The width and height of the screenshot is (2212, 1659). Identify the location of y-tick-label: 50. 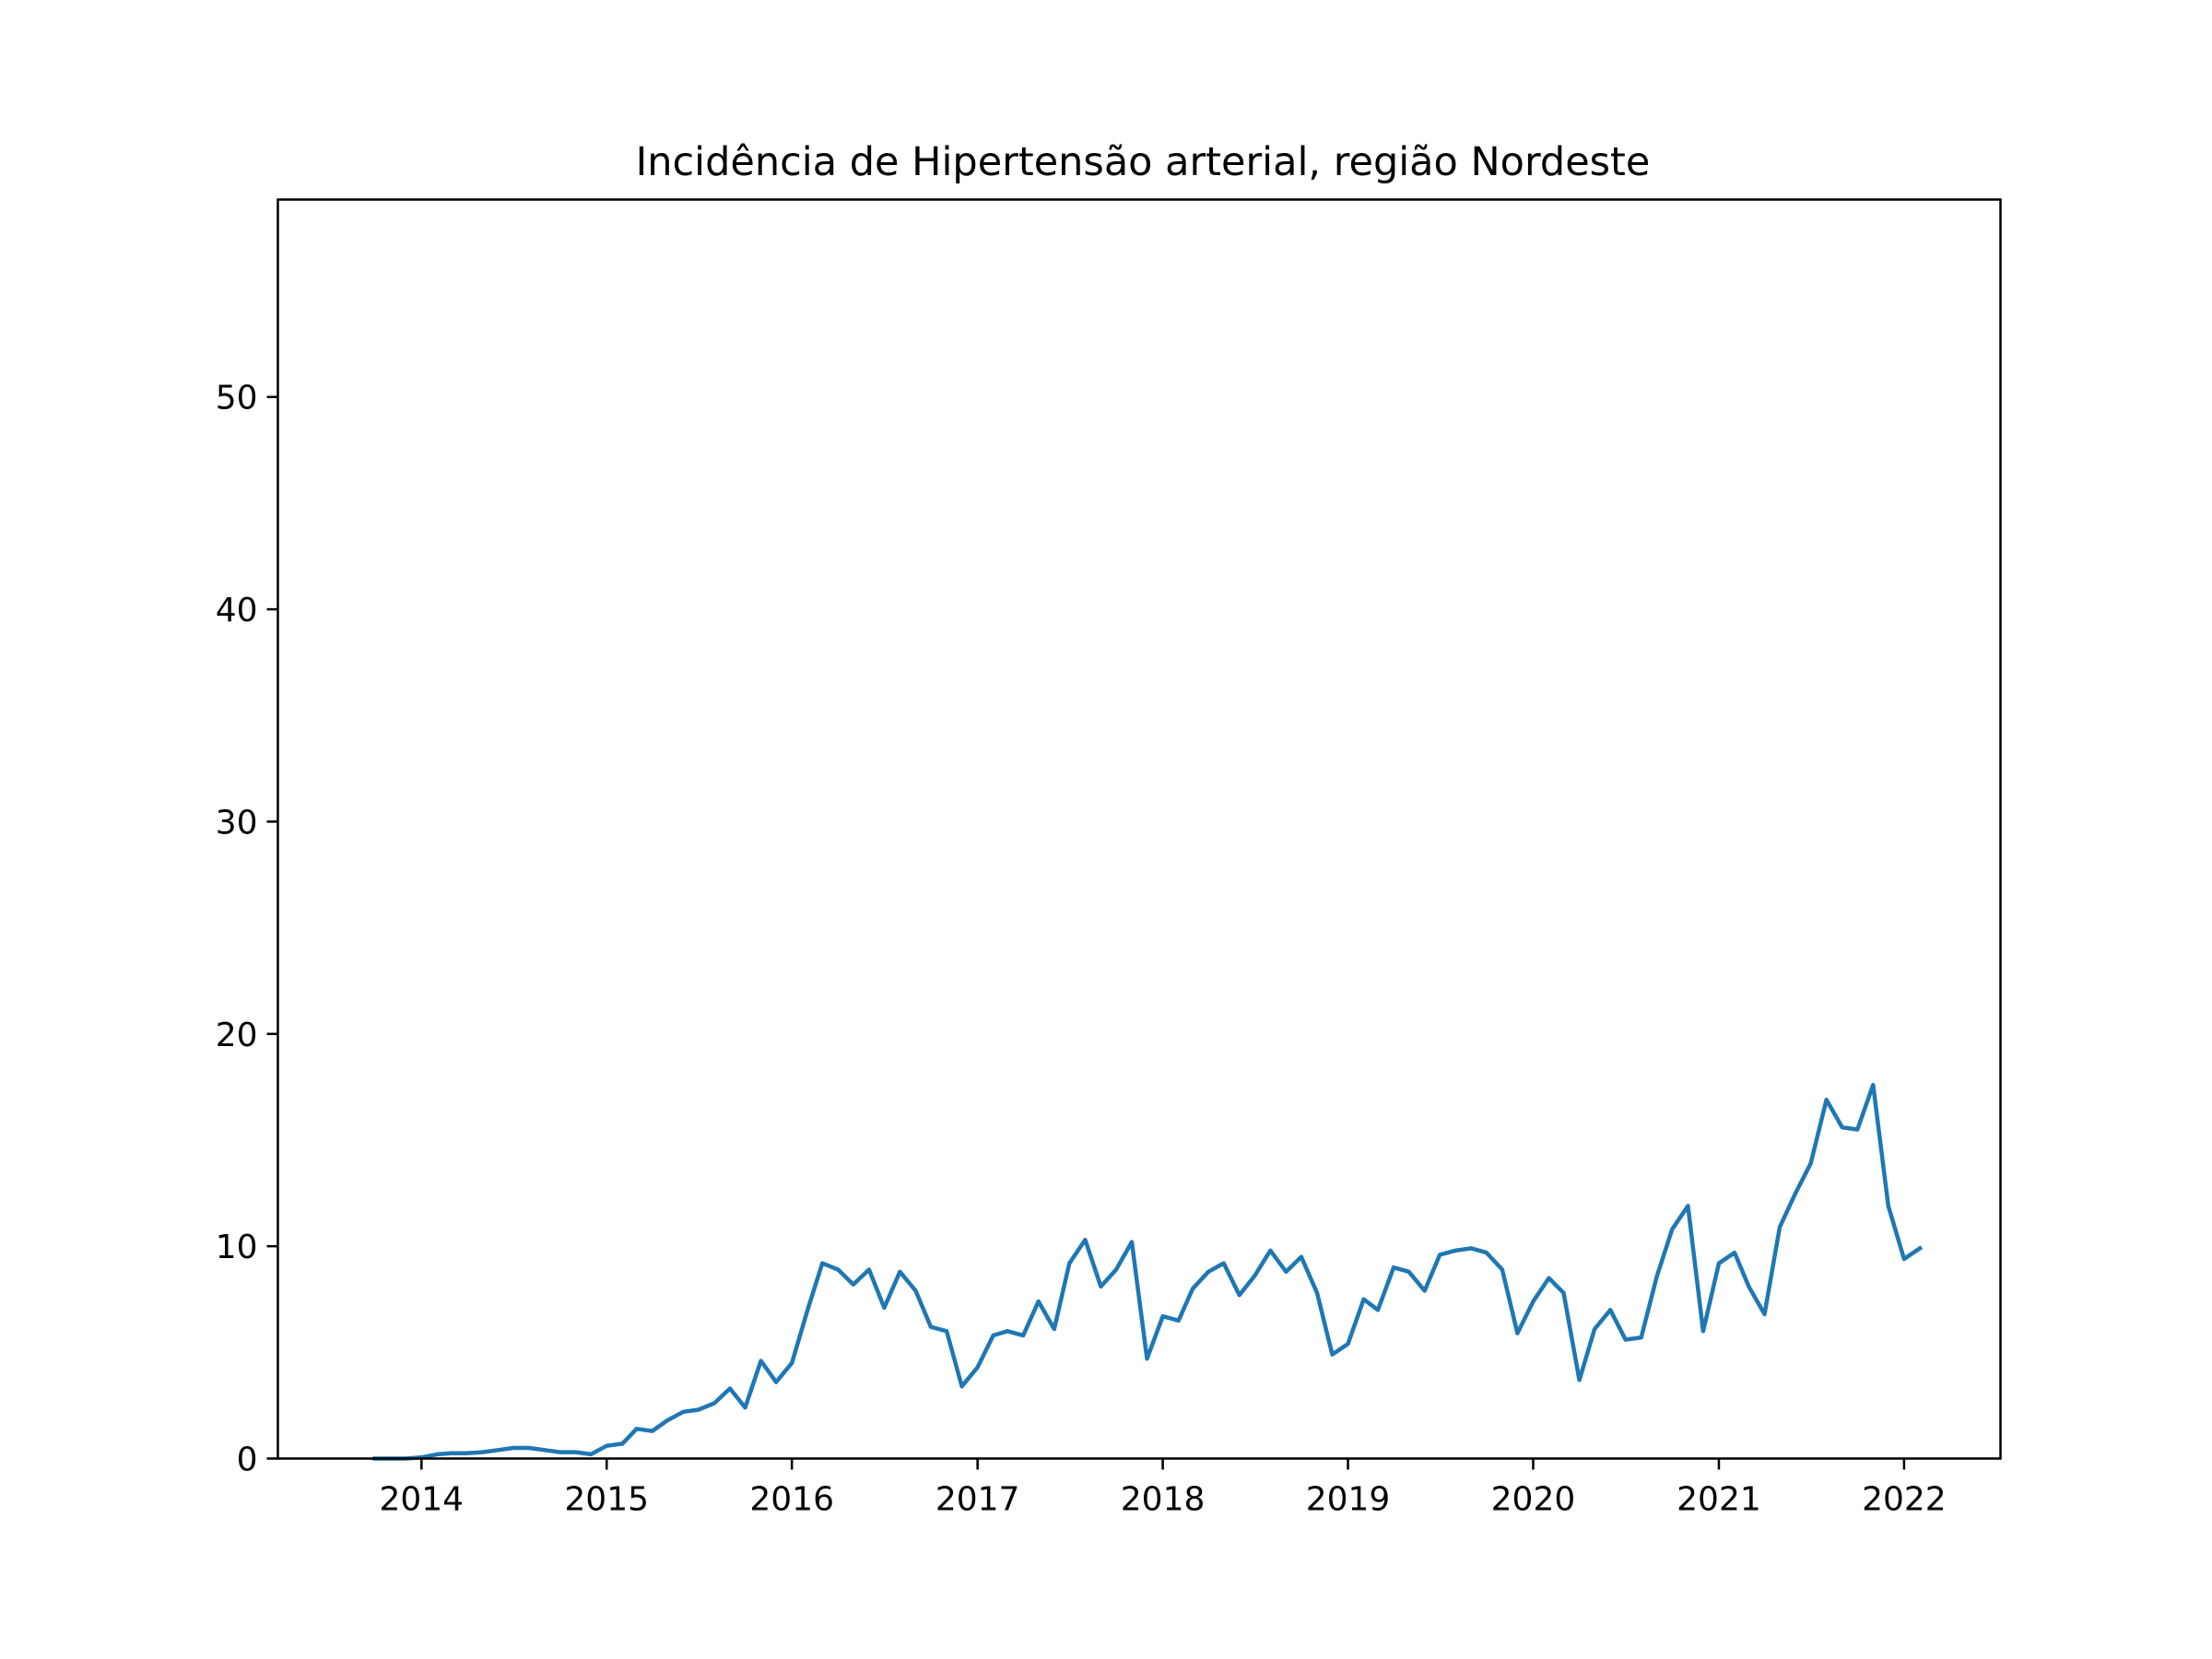
(237, 399).